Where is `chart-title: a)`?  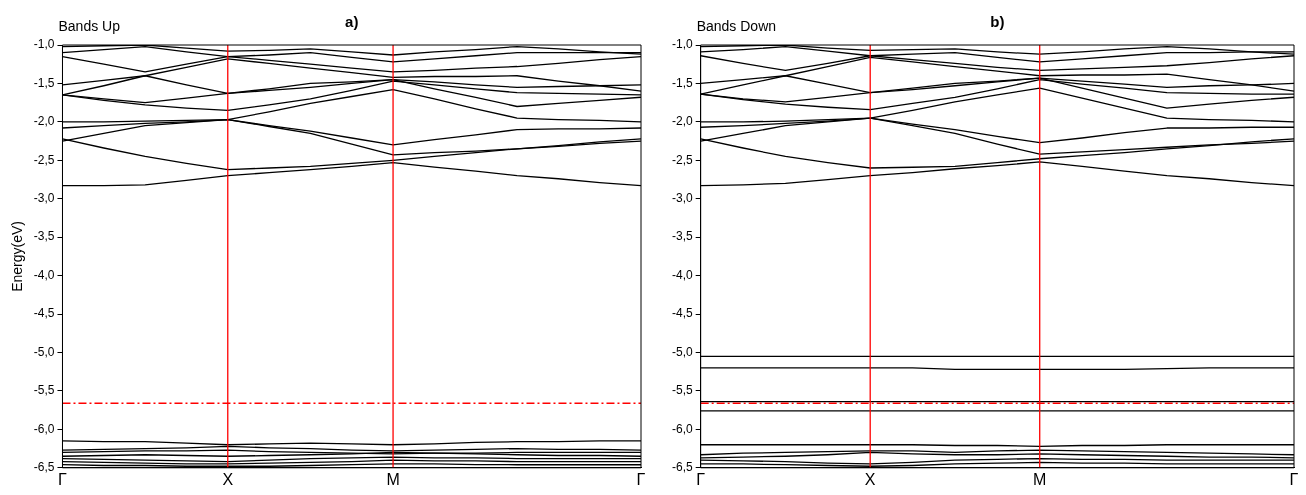 chart-title: a) is located at coordinates (352, 21).